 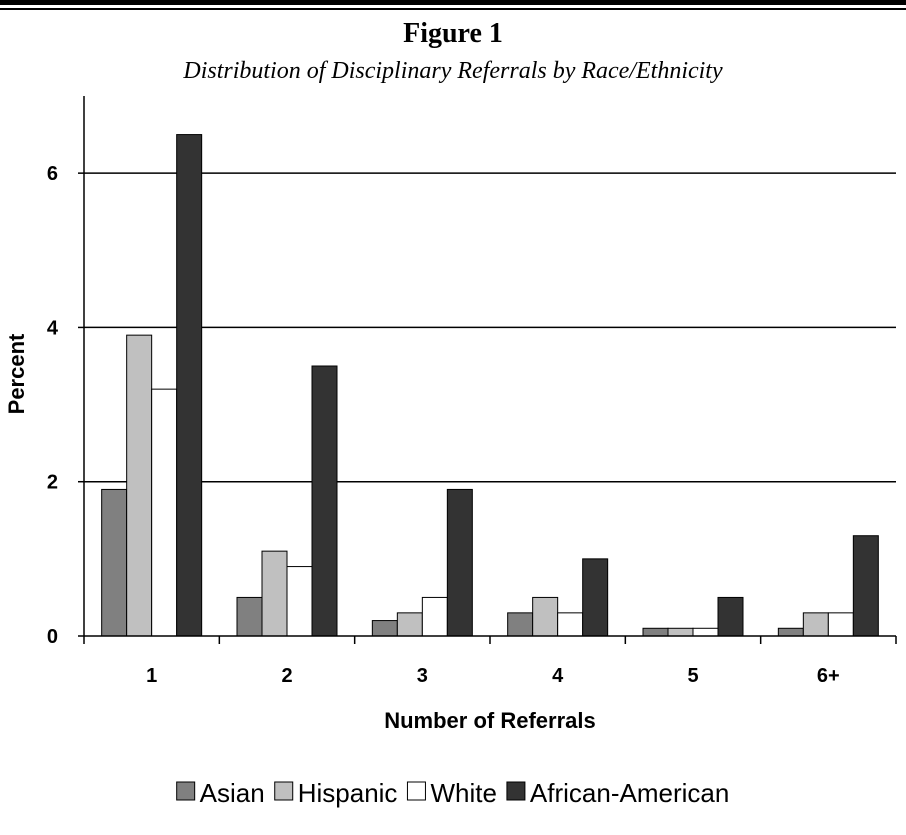 What do you see at coordinates (52, 174) in the screenshot?
I see `y-tick-label: 6` at bounding box center [52, 174].